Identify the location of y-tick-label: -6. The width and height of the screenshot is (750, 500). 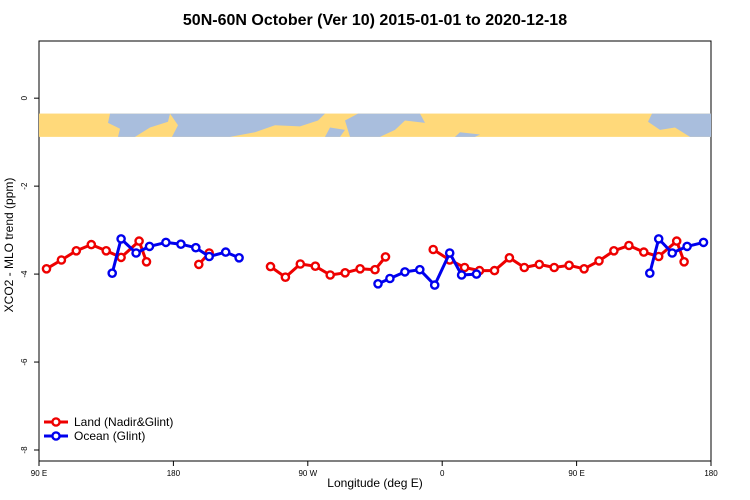
(24, 362).